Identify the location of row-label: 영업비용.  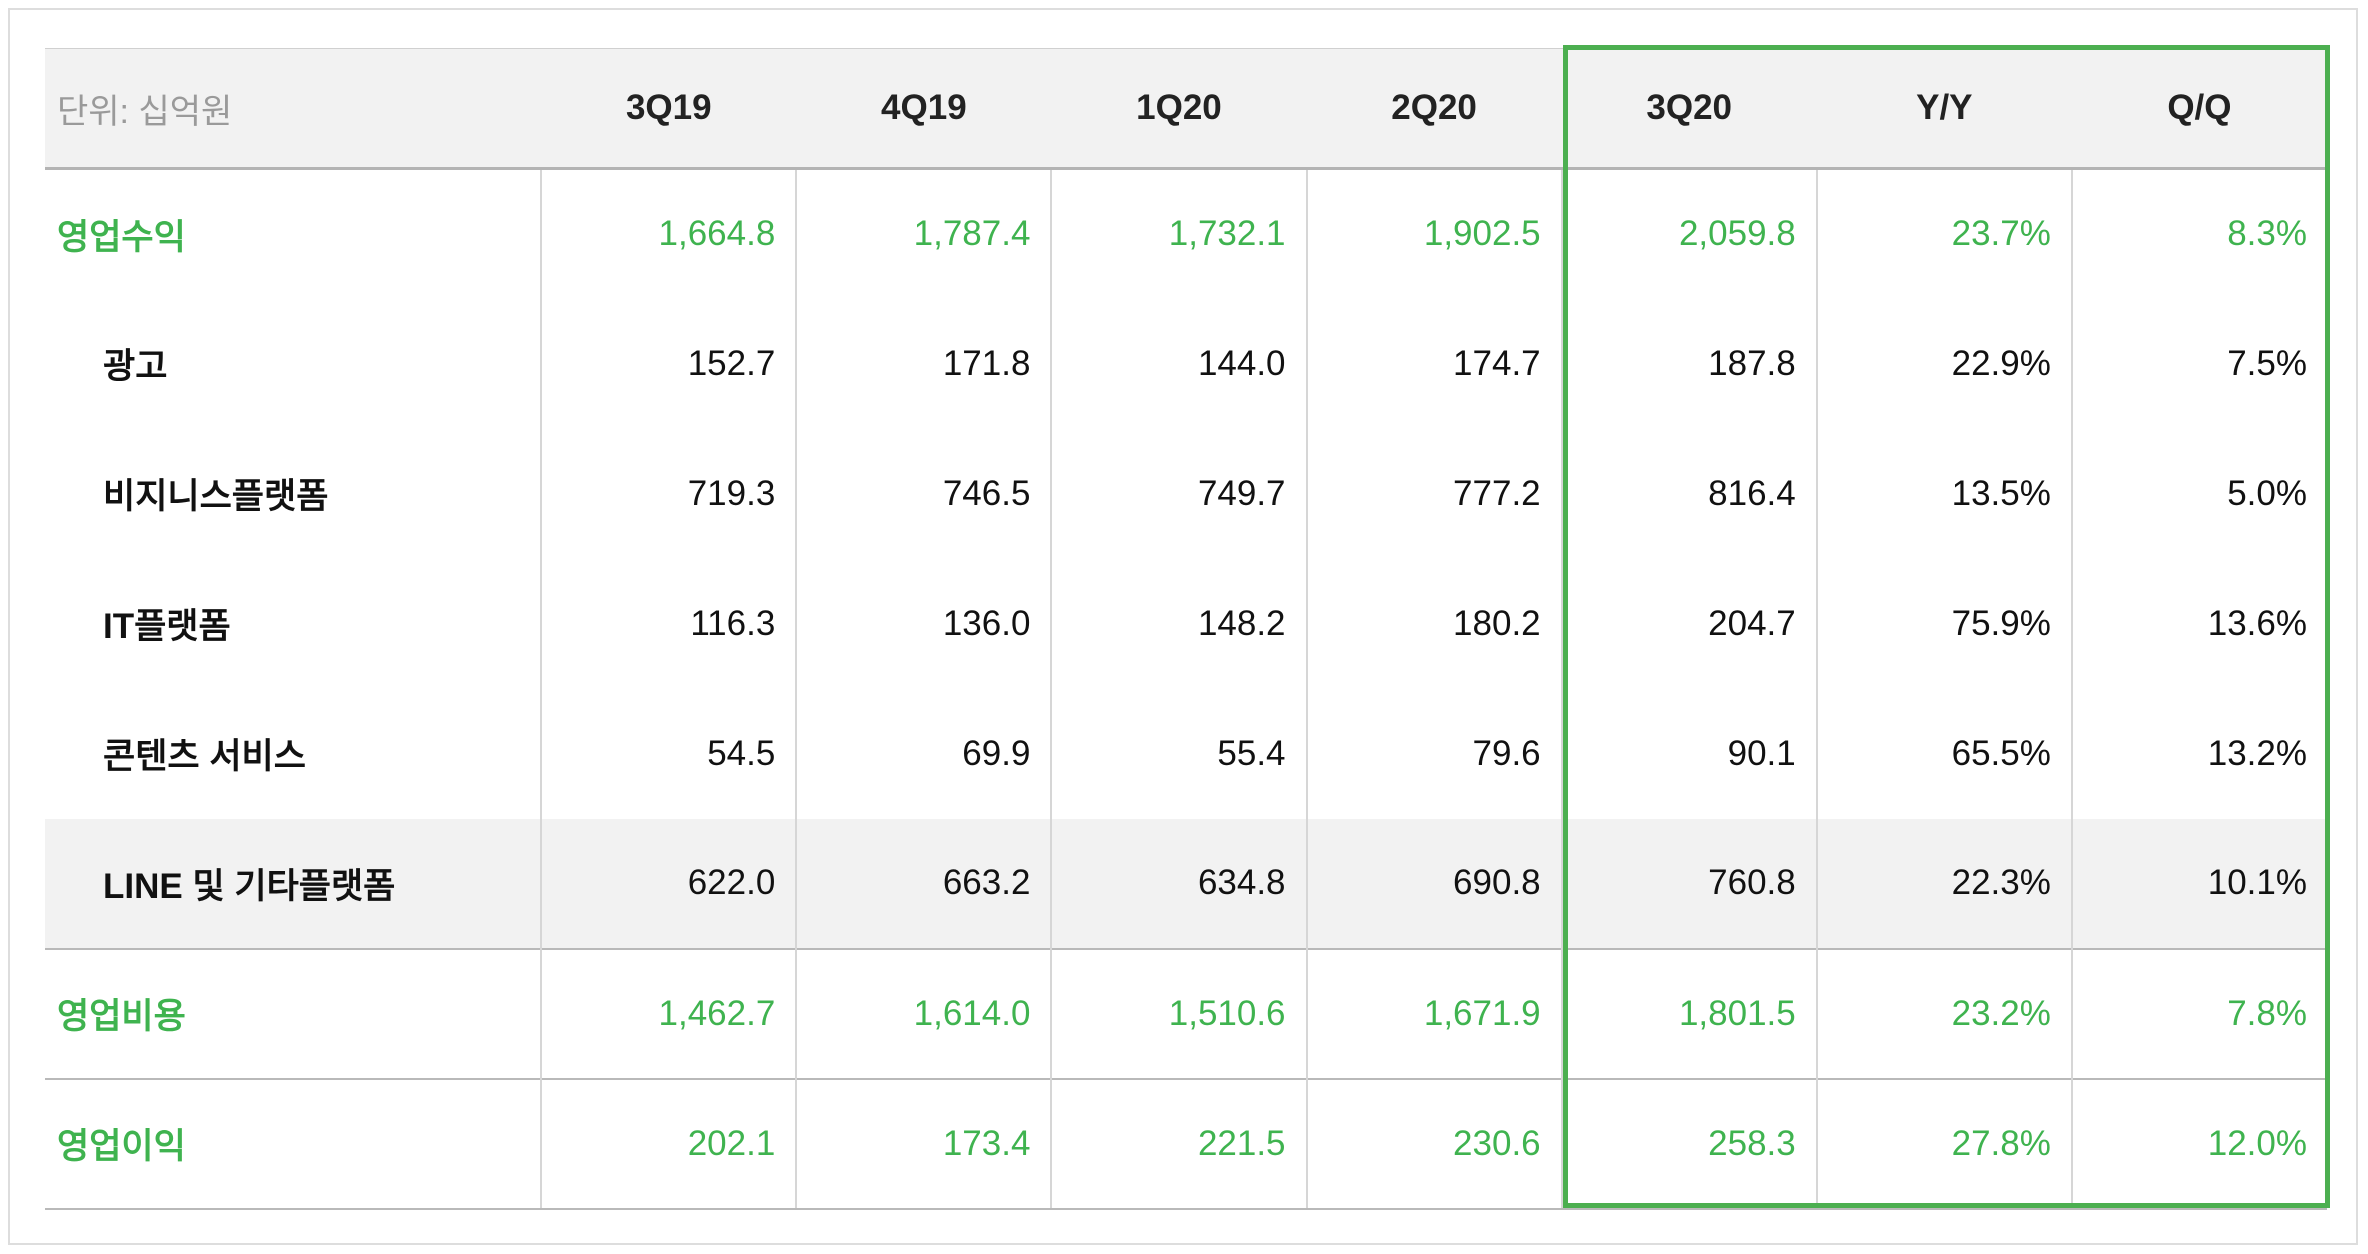
(293, 1013).